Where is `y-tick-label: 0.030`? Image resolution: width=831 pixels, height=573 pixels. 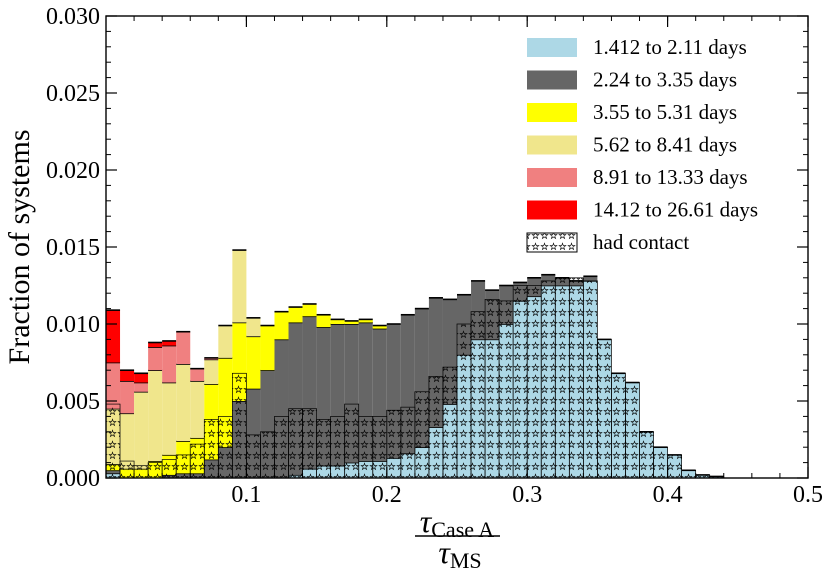
y-tick-label: 0.030 is located at coordinates (73, 17).